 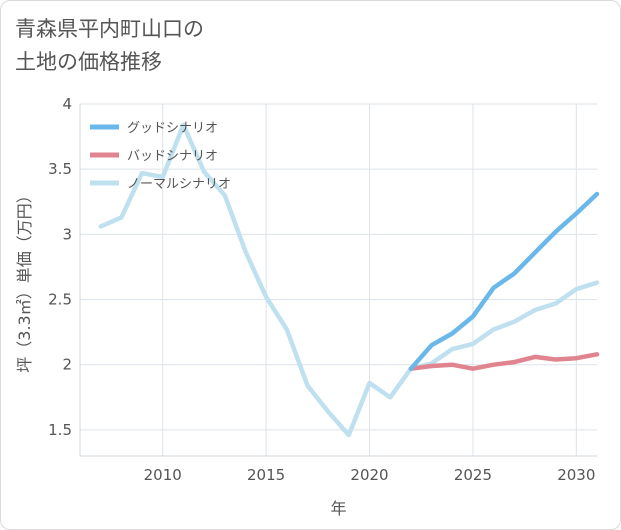 I want to click on y-tick-label: 4, so click(x=67, y=104).